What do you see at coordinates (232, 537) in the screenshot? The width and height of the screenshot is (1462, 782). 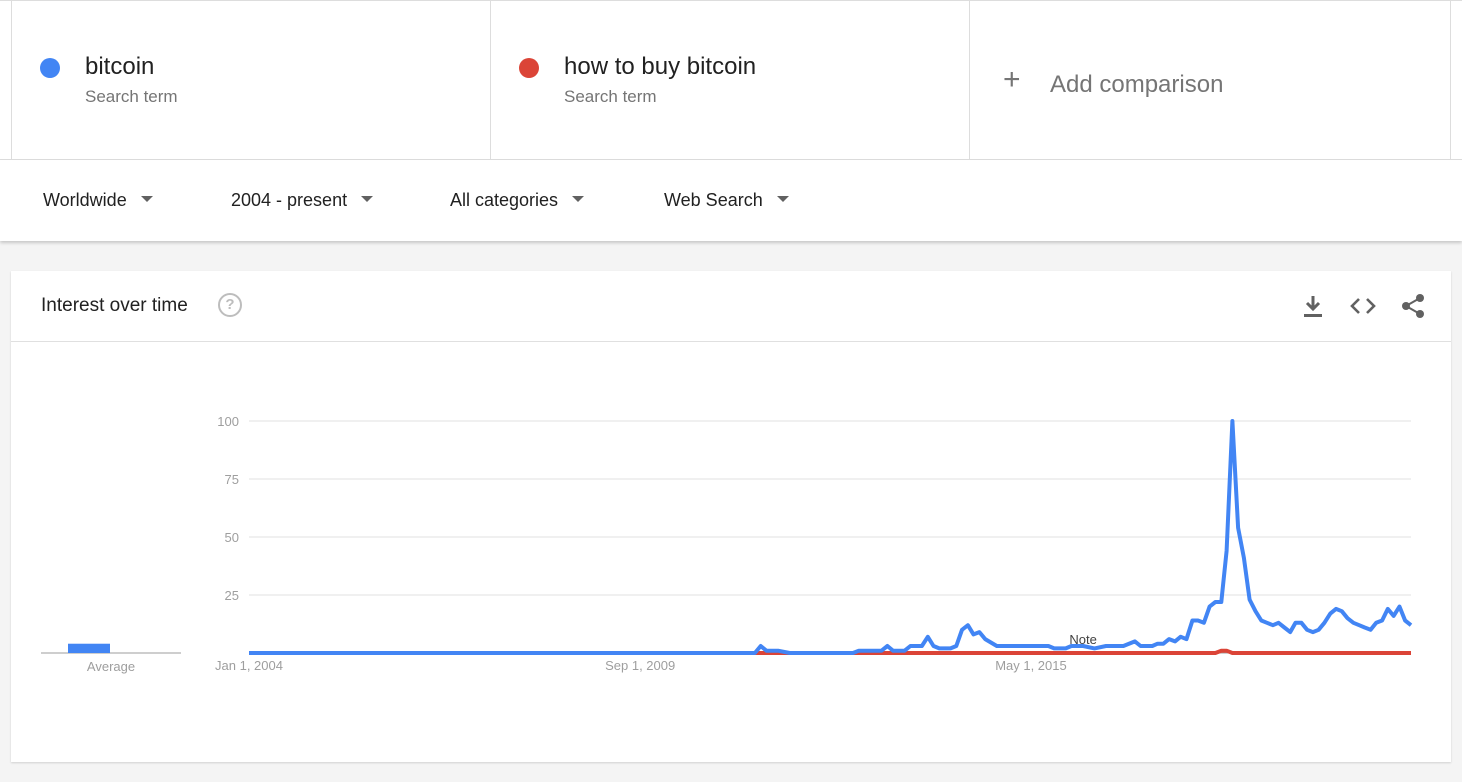 I see `y-tick-label: 50` at bounding box center [232, 537].